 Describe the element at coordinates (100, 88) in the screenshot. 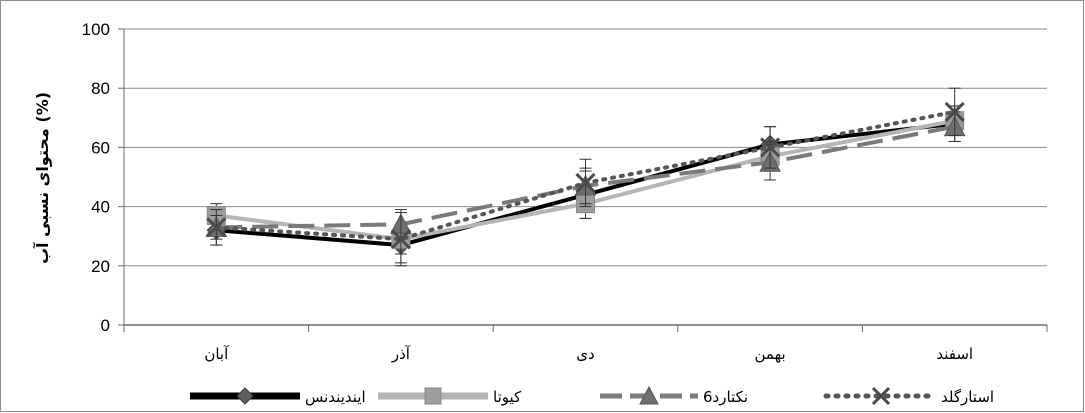

I see `y-tick-label: 80` at that location.